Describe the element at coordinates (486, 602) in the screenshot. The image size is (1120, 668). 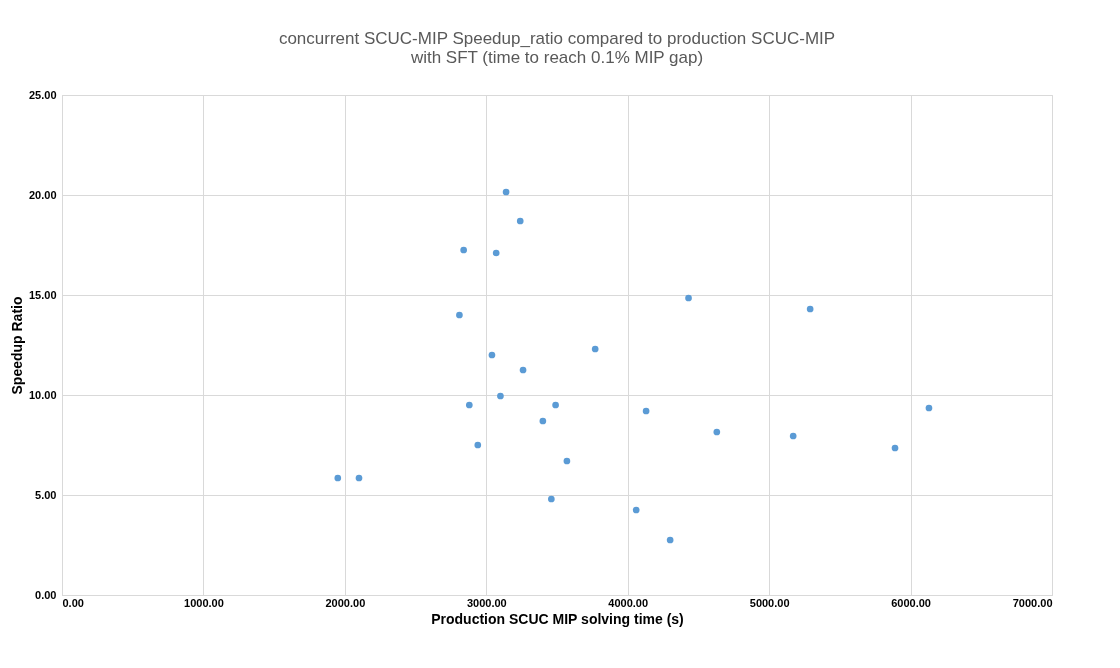
I see `x-tick-label: 3000.00` at that location.